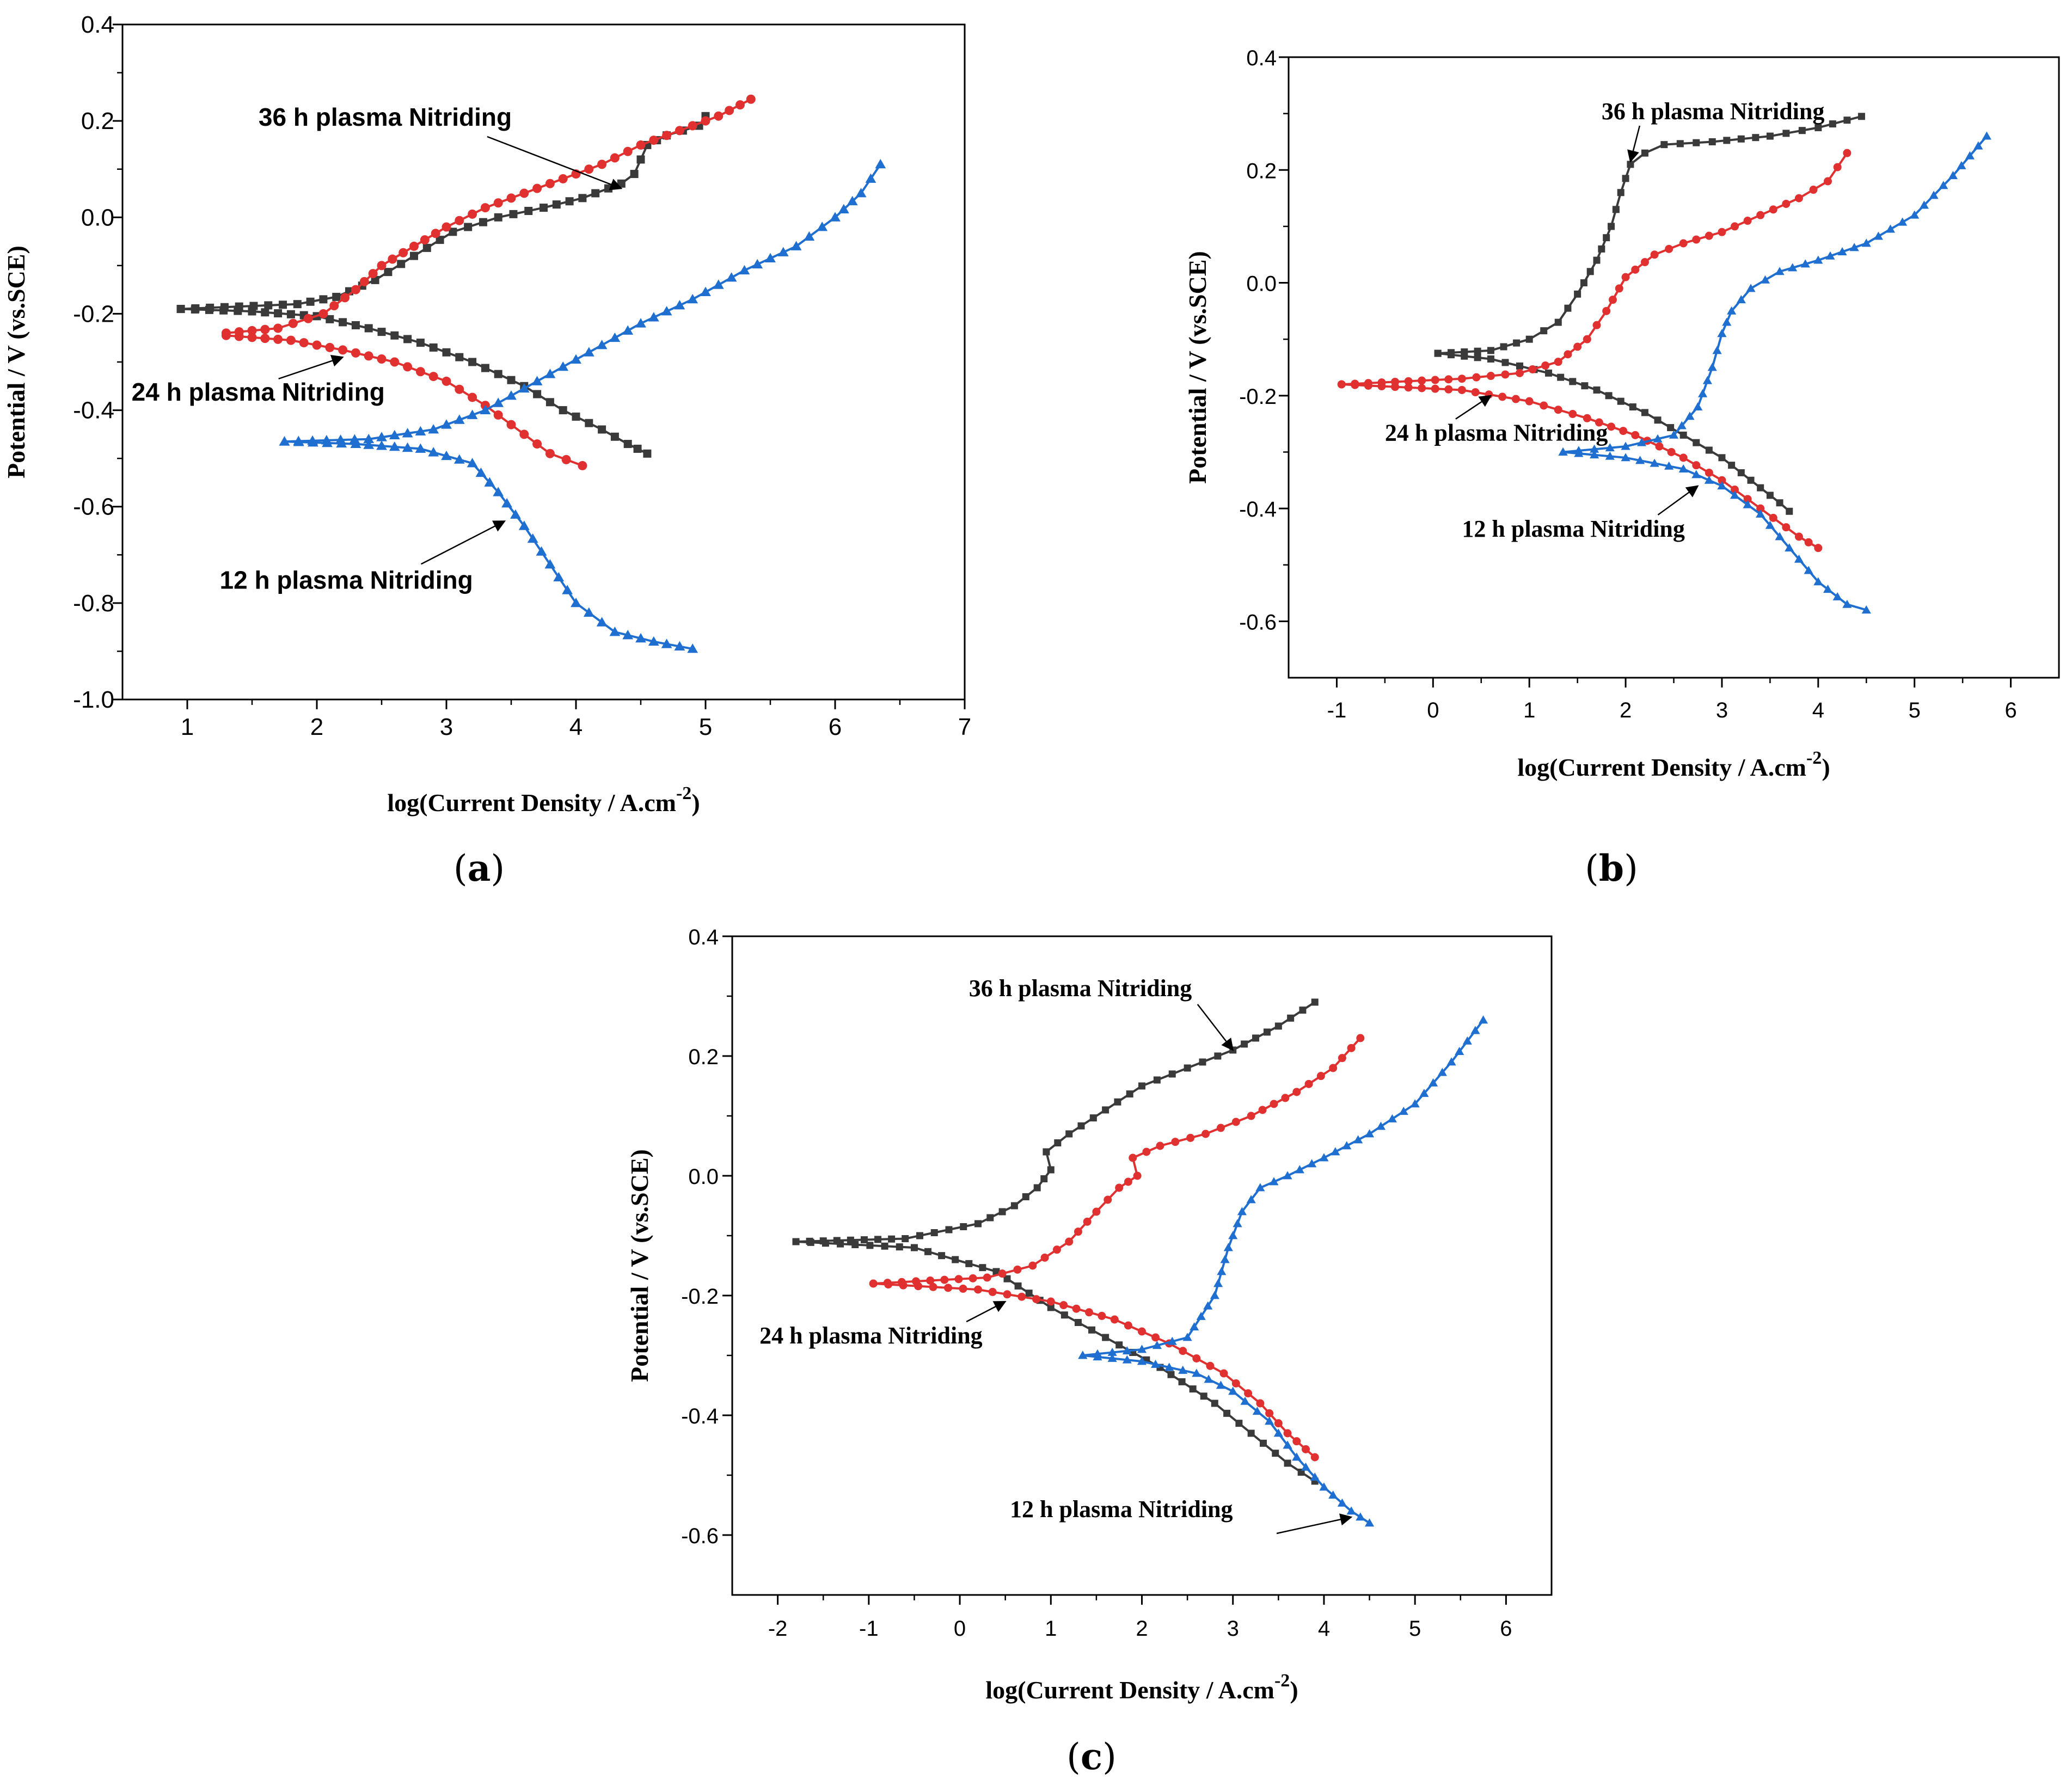 The image size is (2072, 1786). Describe the element at coordinates (871, 1335) in the screenshot. I see `series-annotation: 24 h plasma Nitriding` at that location.